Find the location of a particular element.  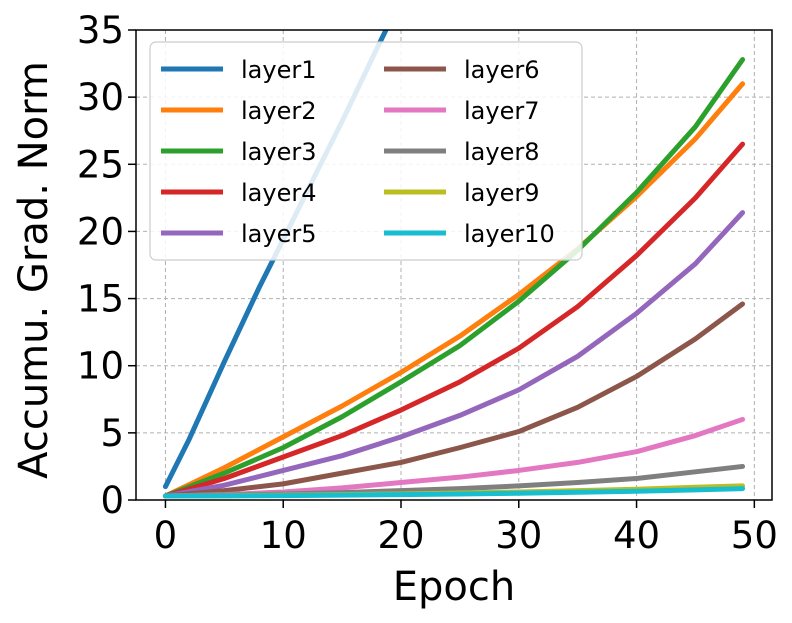

legend-label-layer7: layer7 is located at coordinates (501, 111).